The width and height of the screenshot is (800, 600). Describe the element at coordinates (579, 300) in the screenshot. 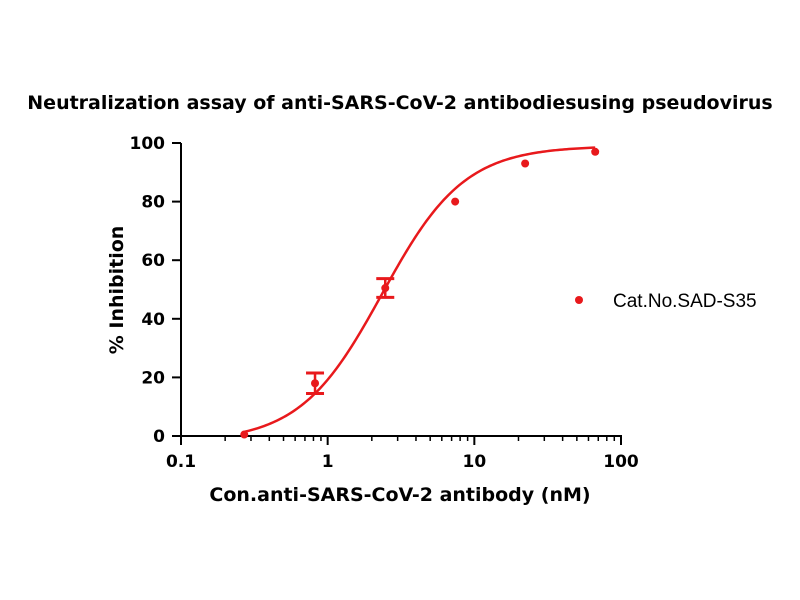

I see `legend-marker` at that location.